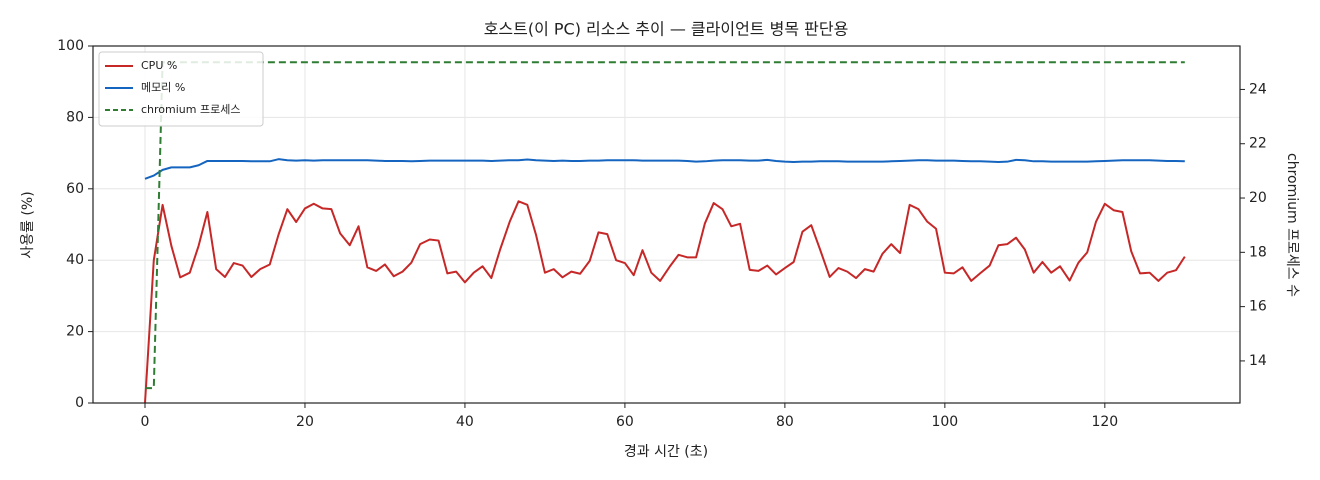 The width and height of the screenshot is (1320, 480). Describe the element at coordinates (785, 422) in the screenshot. I see `x-tick-label: 80` at that location.